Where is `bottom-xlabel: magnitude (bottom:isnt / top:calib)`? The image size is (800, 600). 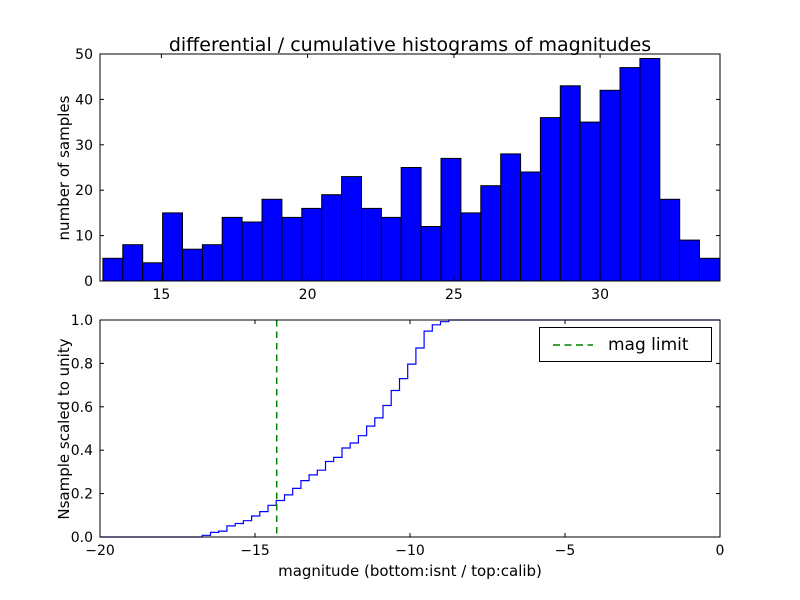
bottom-xlabel: magnitude (bottom:isnt / top:calib) is located at coordinates (410, 571).